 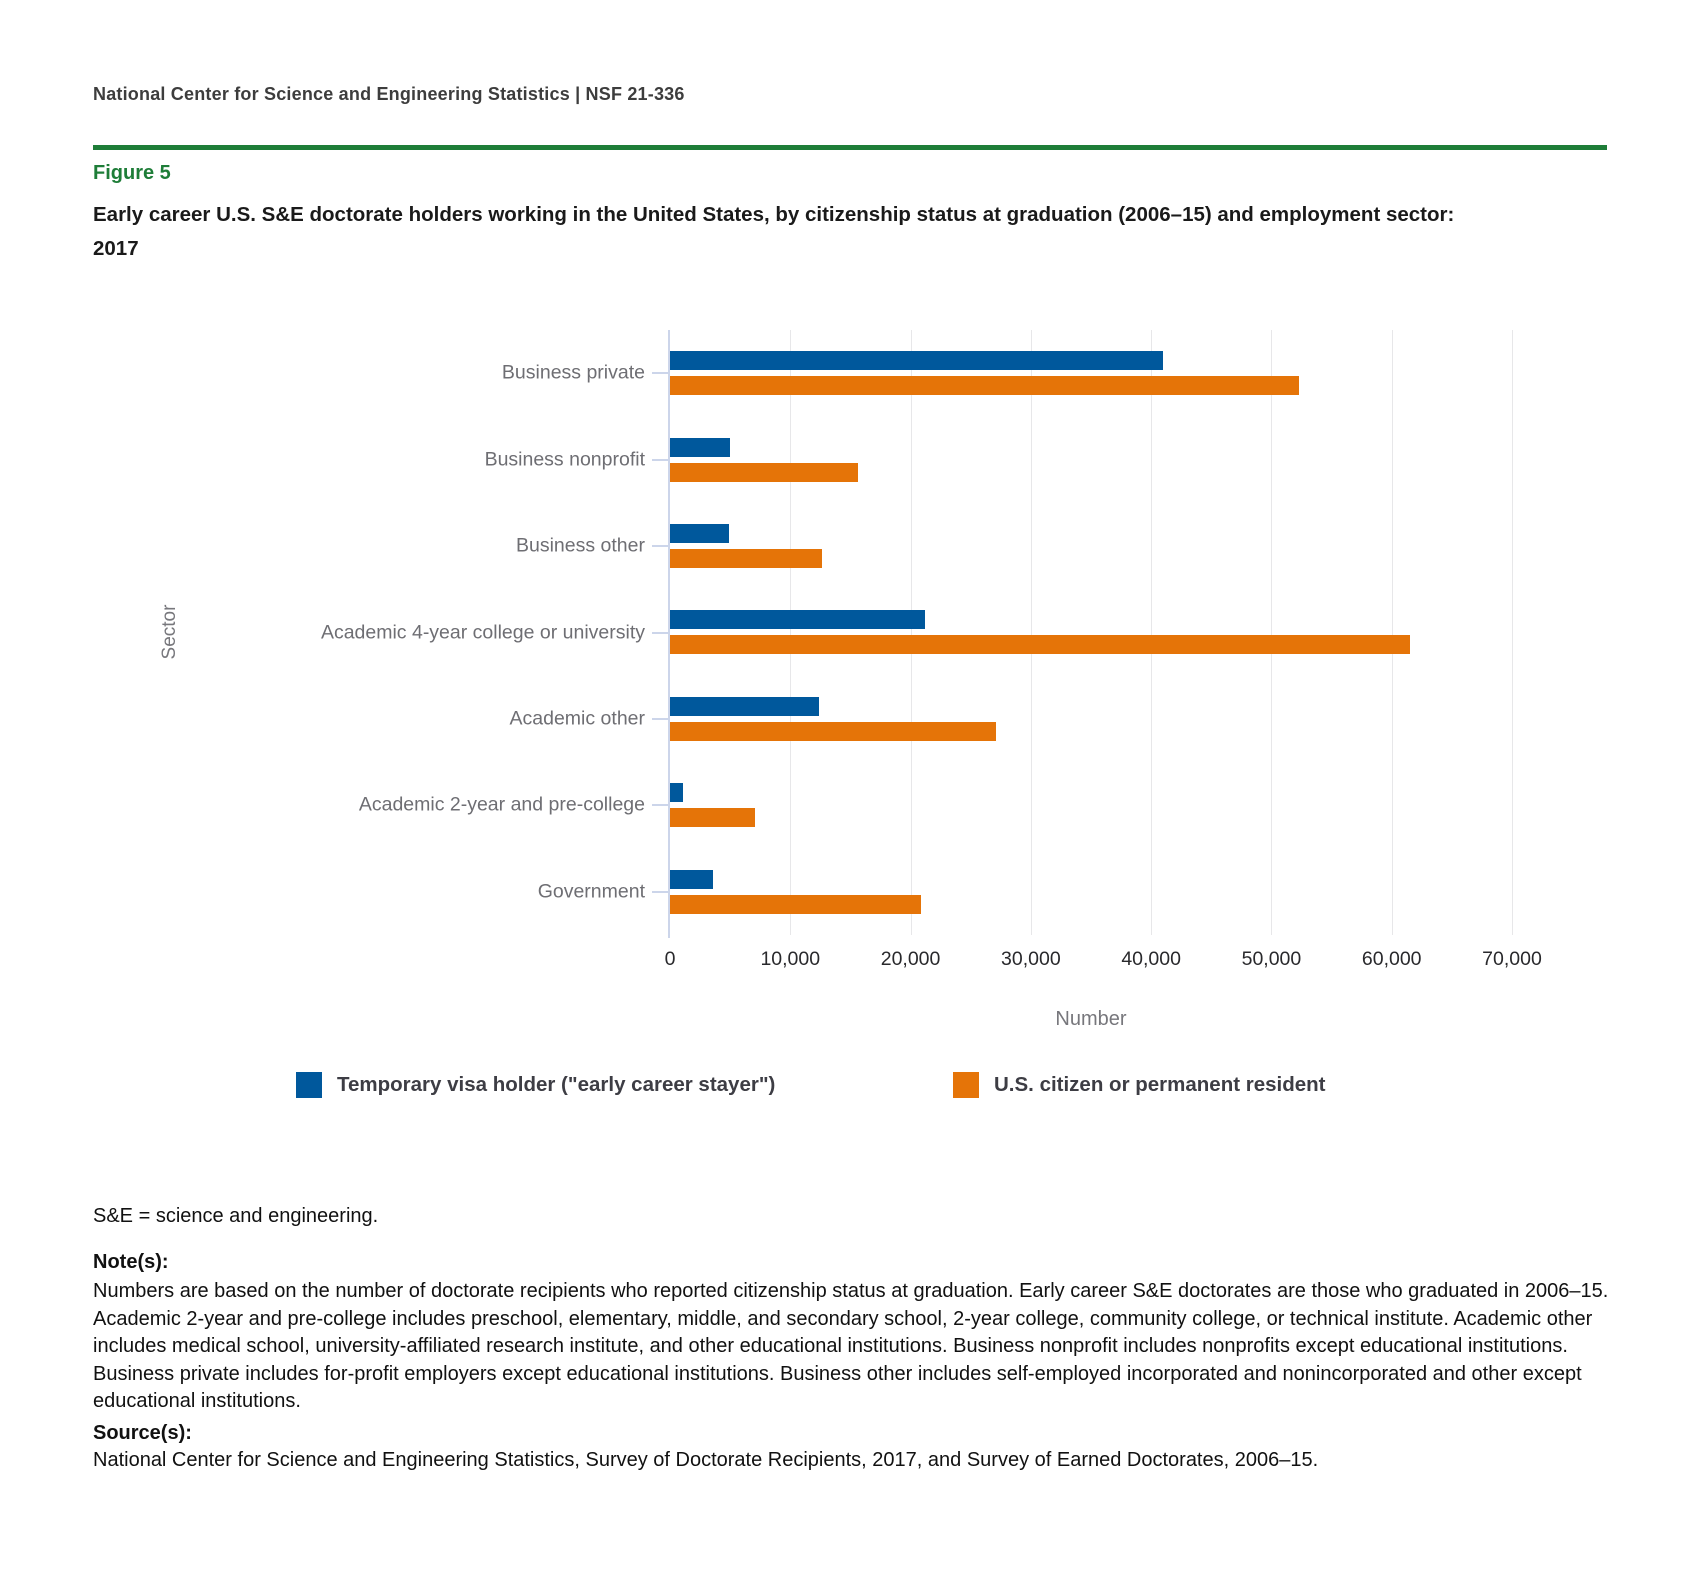 I want to click on legend-item-us-citizen: U.S. citizen or permanent resident, so click(x=1139, y=1085).